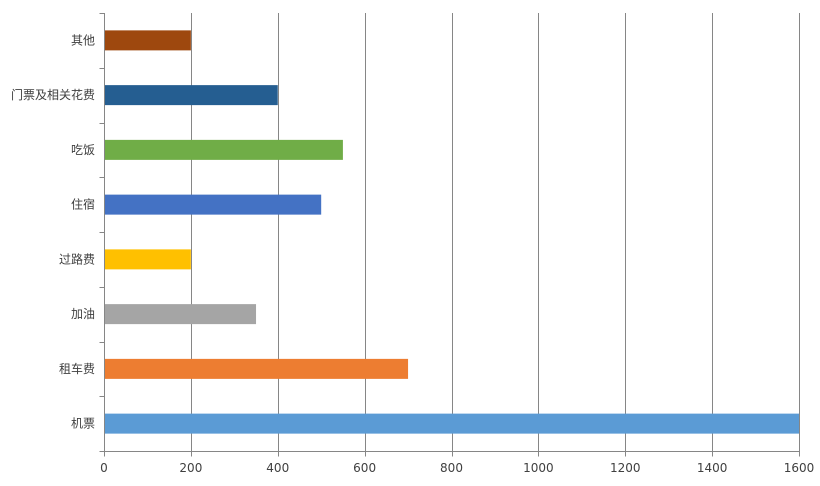 This screenshot has height=486, width=820. What do you see at coordinates (190, 468) in the screenshot?
I see `x-tick-label: 200` at bounding box center [190, 468].